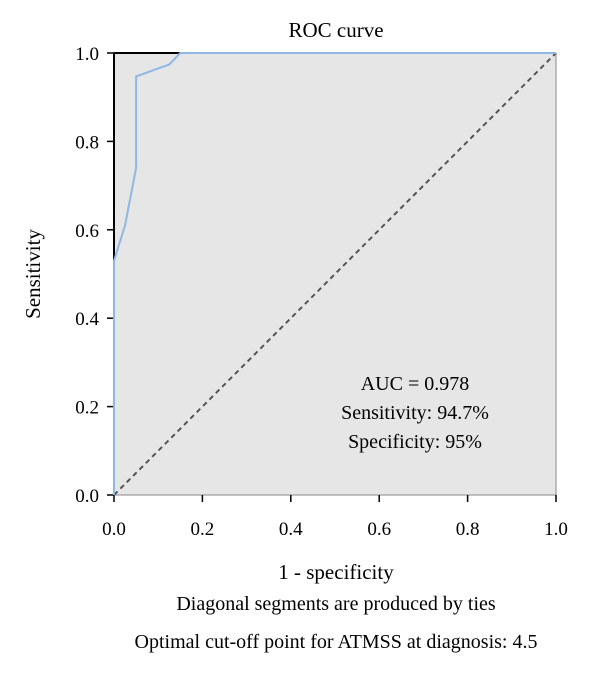  I want to click on y-axis-title: Sensitivity, so click(33, 274).